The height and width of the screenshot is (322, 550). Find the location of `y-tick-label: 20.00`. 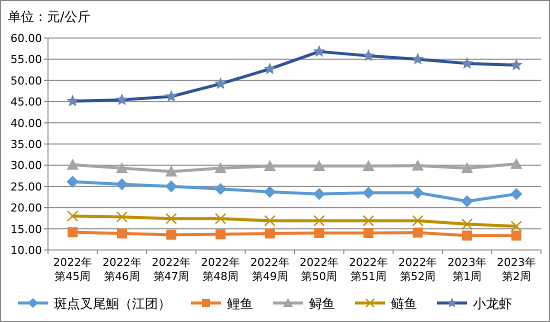

y-tick-label: 20.00 is located at coordinates (26, 208).